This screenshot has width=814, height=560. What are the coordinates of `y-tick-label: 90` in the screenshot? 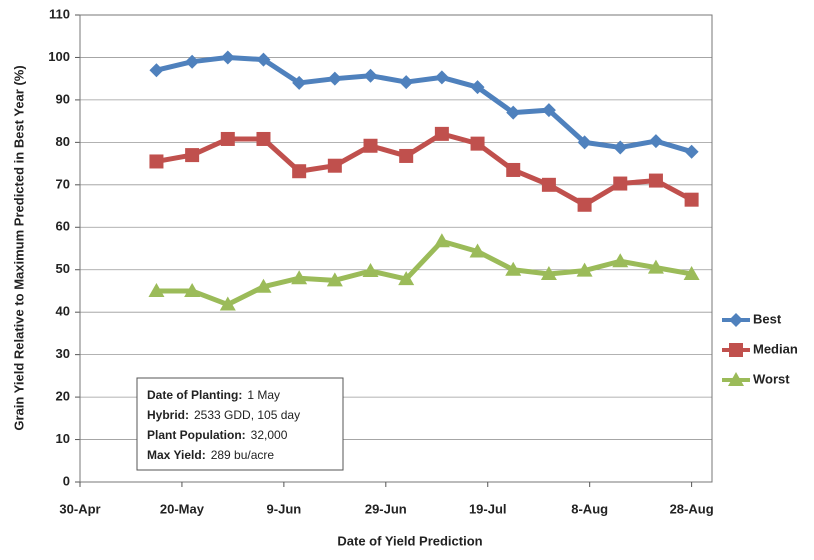 It's located at (63, 98).